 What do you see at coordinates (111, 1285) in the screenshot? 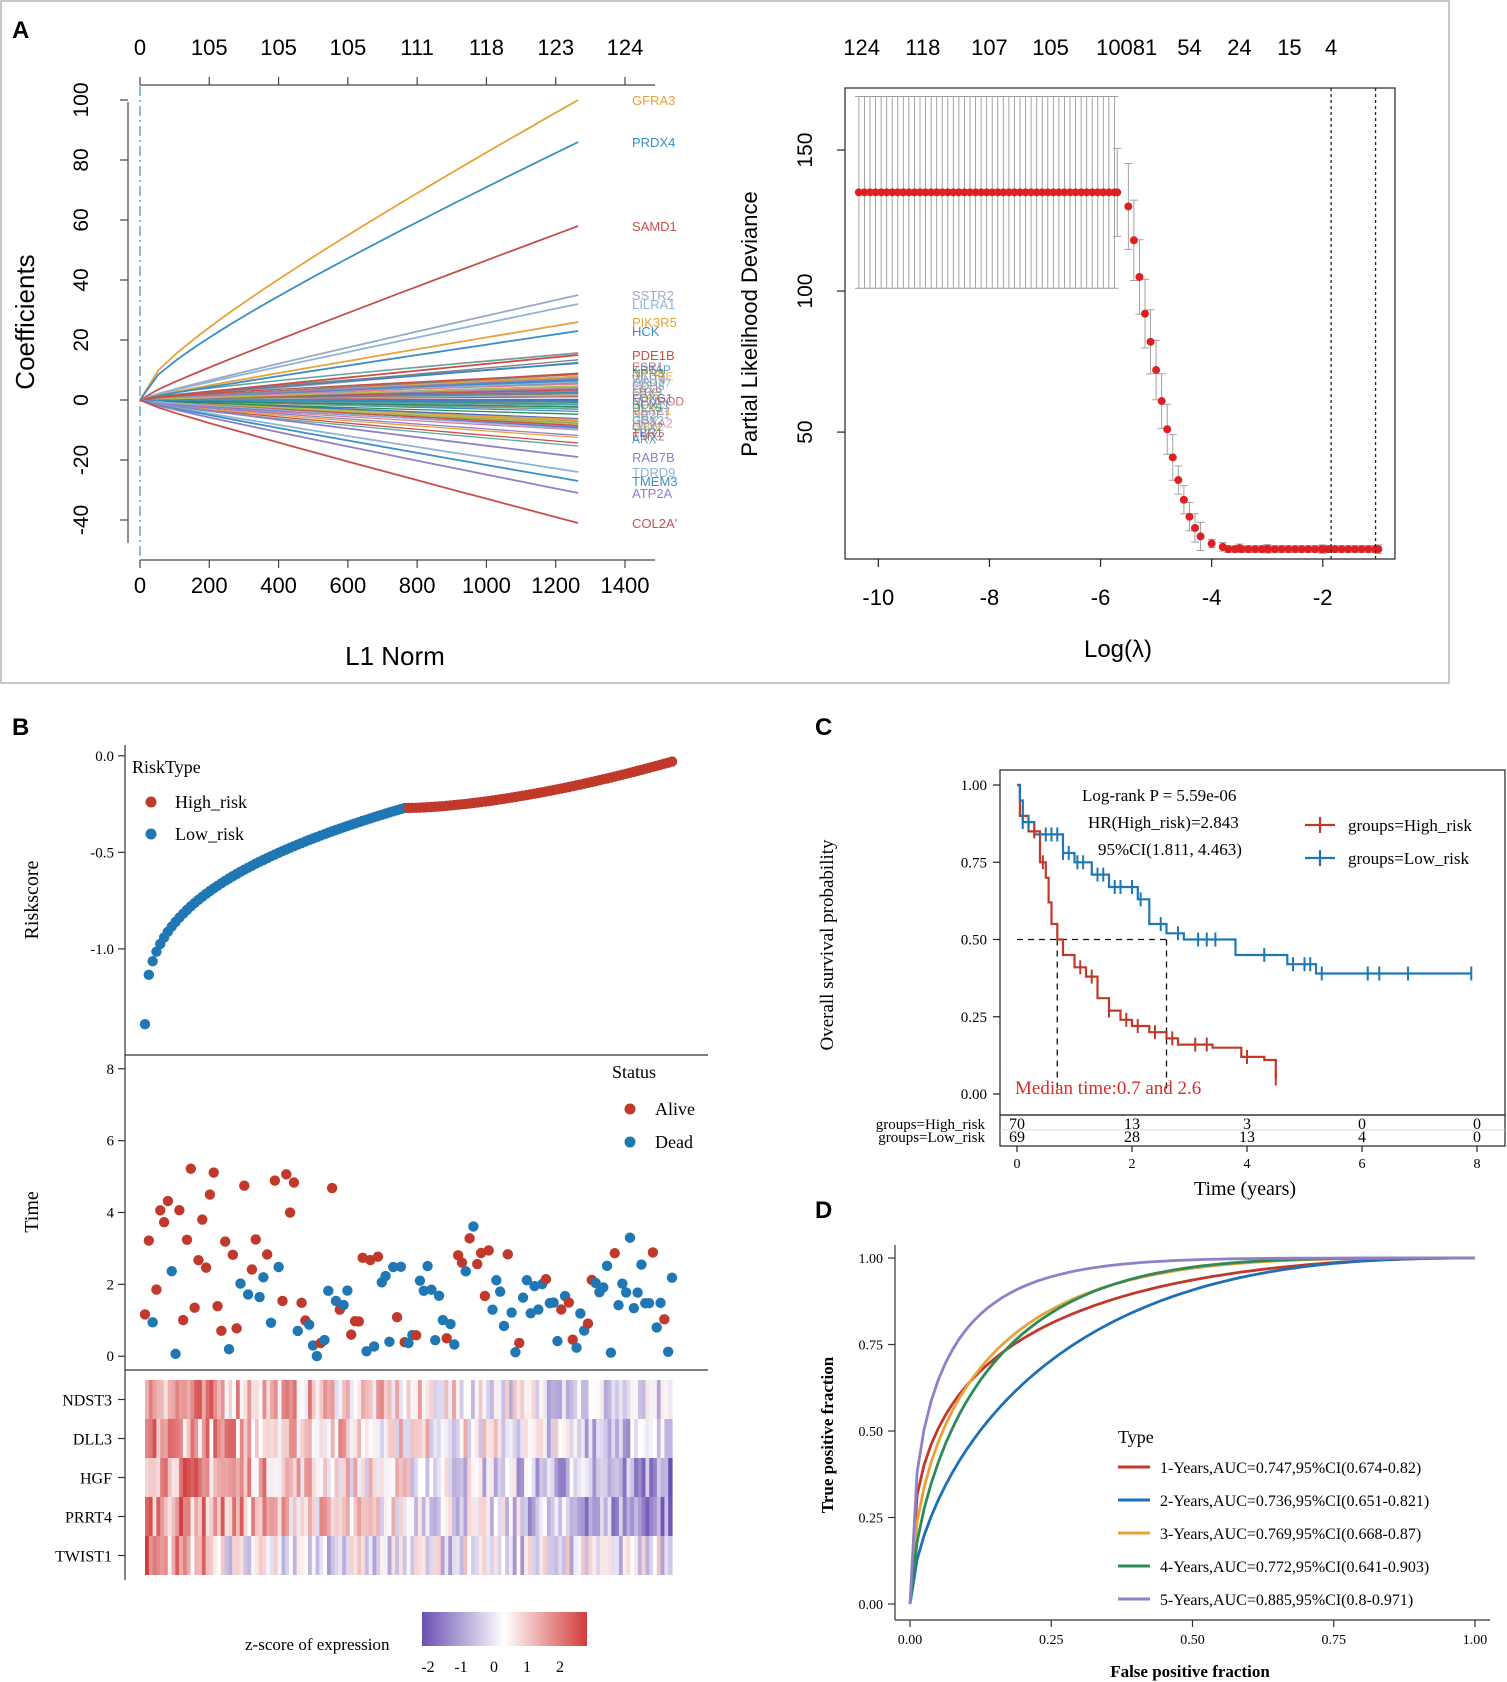
I see `time-y-tick-label: 2` at bounding box center [111, 1285].